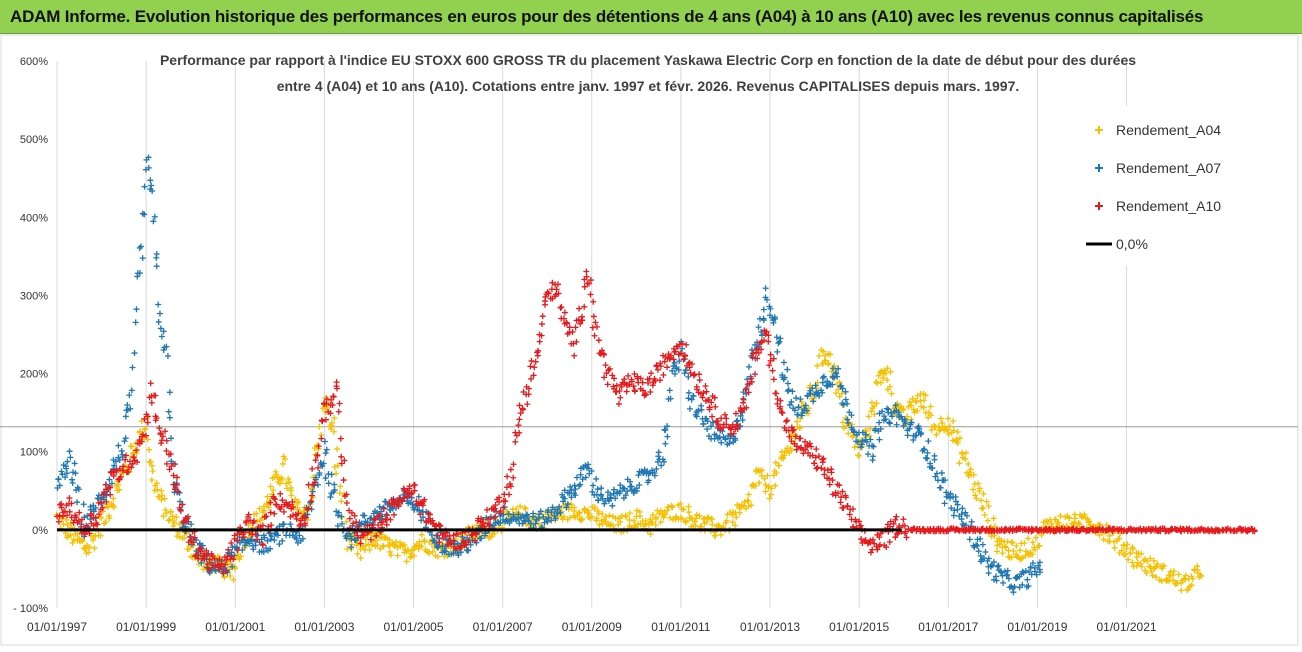 The height and width of the screenshot is (652, 1302). Describe the element at coordinates (1168, 130) in the screenshot. I see `legend-label: Rendement_A04` at that location.